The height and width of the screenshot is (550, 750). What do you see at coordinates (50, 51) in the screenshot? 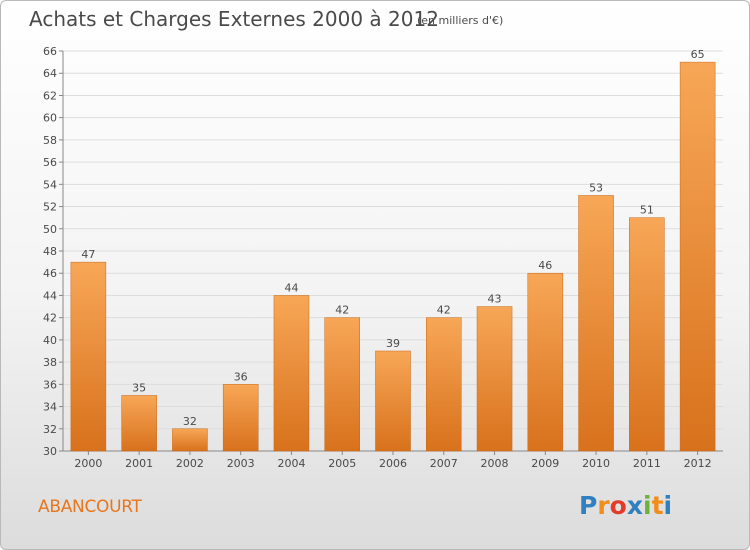
I see `y-tick-label: 66` at bounding box center [50, 51].